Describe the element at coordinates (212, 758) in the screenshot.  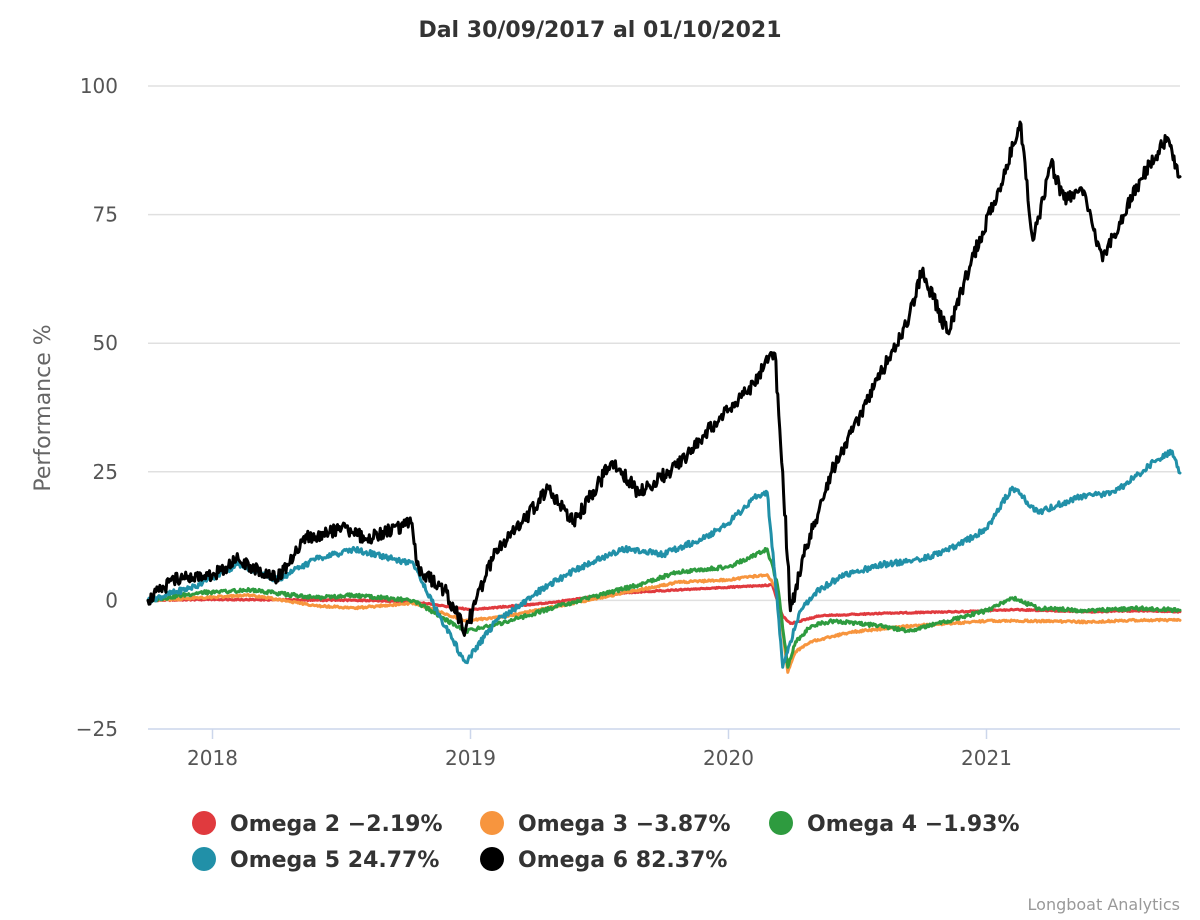
I see `x-tick-label: 2018` at that location.